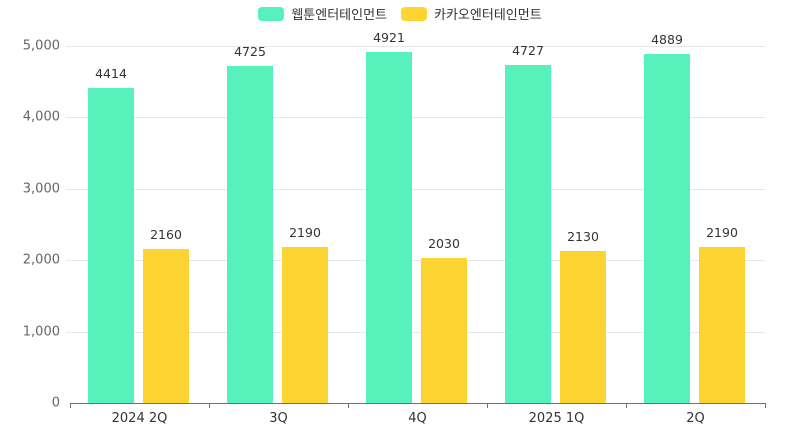  What do you see at coordinates (414, 13) in the screenshot?
I see `legend-swatch-kakao` at bounding box center [414, 13].